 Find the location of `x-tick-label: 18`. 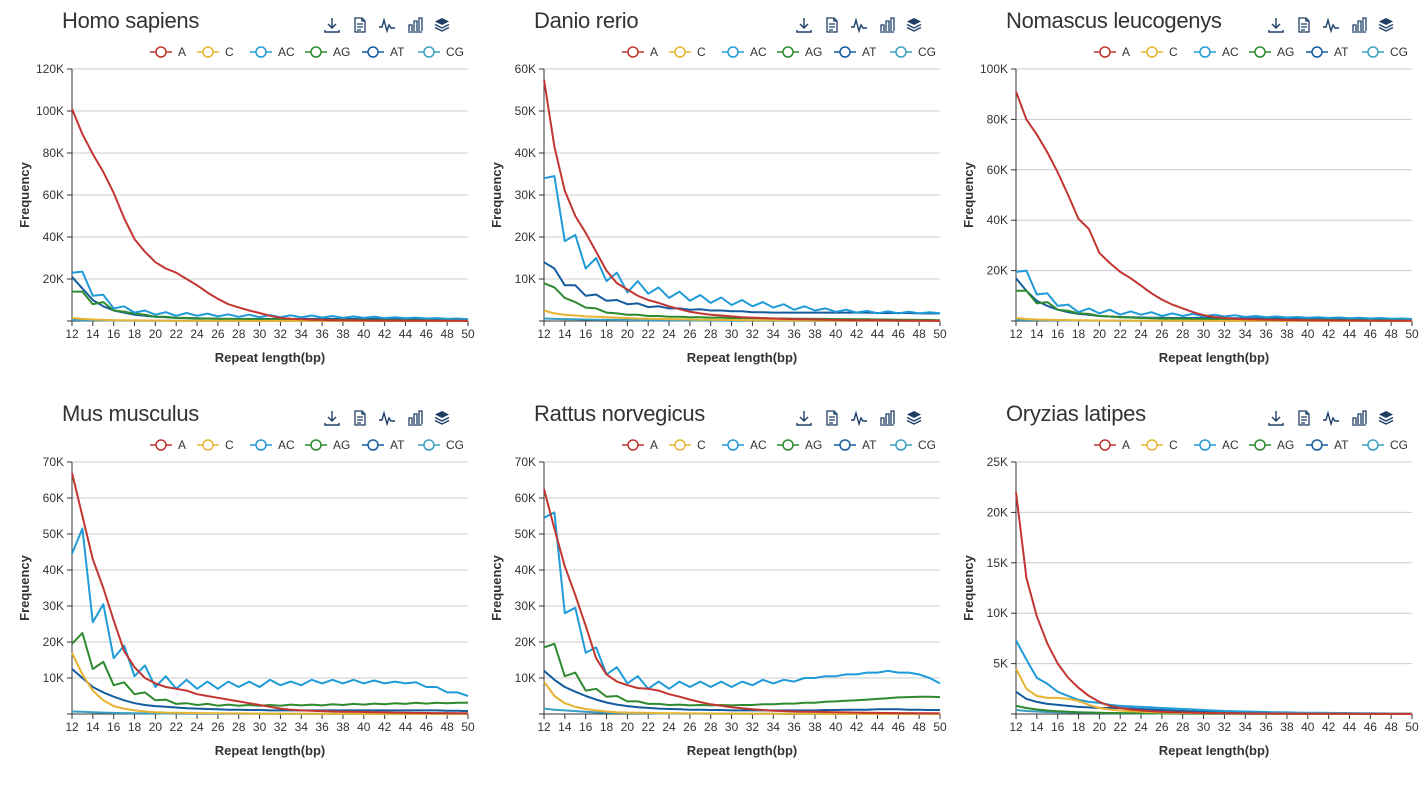

x-tick-label: 18 is located at coordinates (135, 727).